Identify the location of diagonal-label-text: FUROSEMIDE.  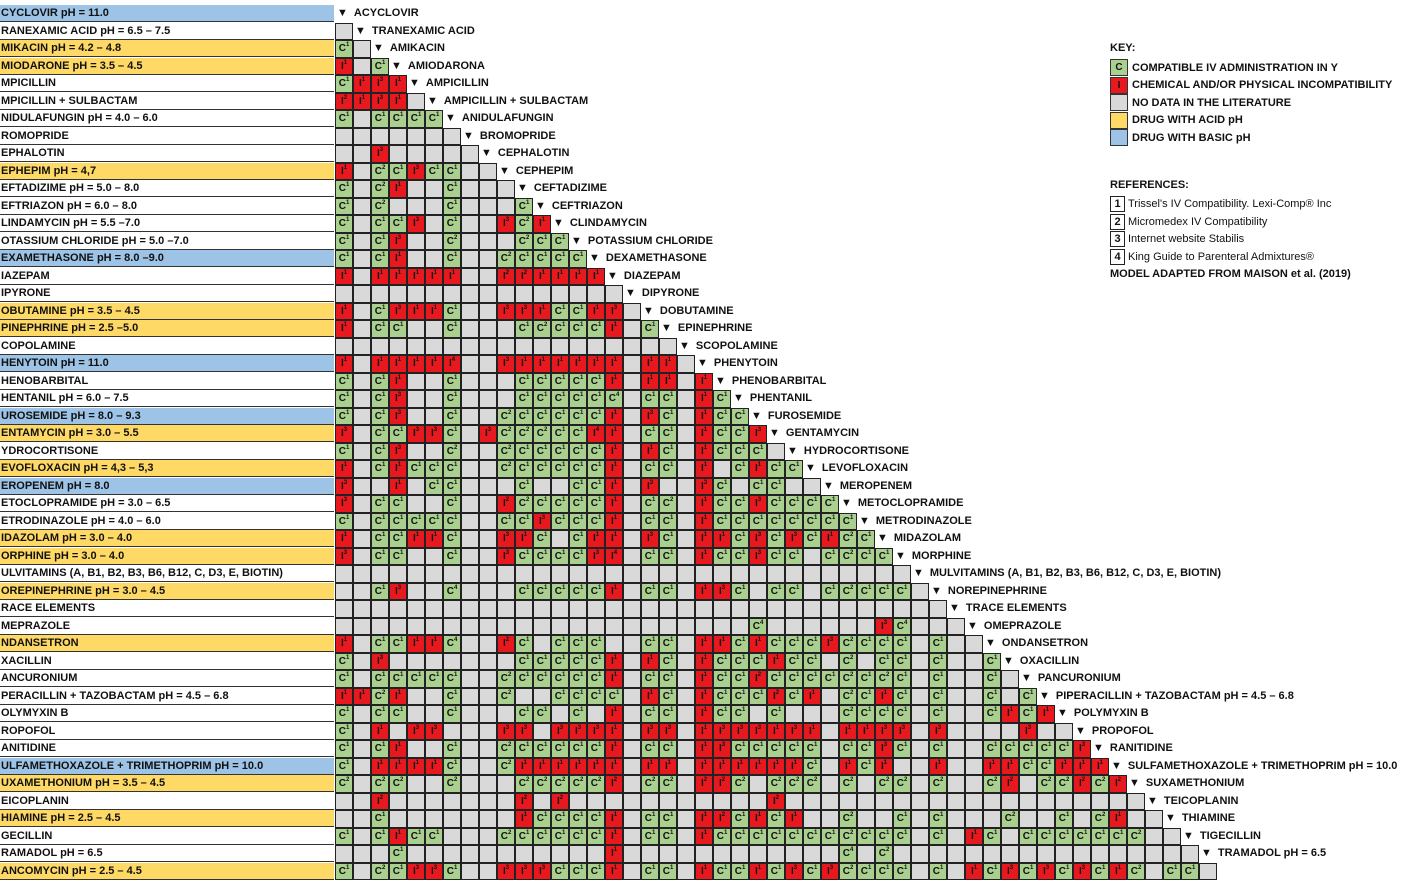
(804, 415).